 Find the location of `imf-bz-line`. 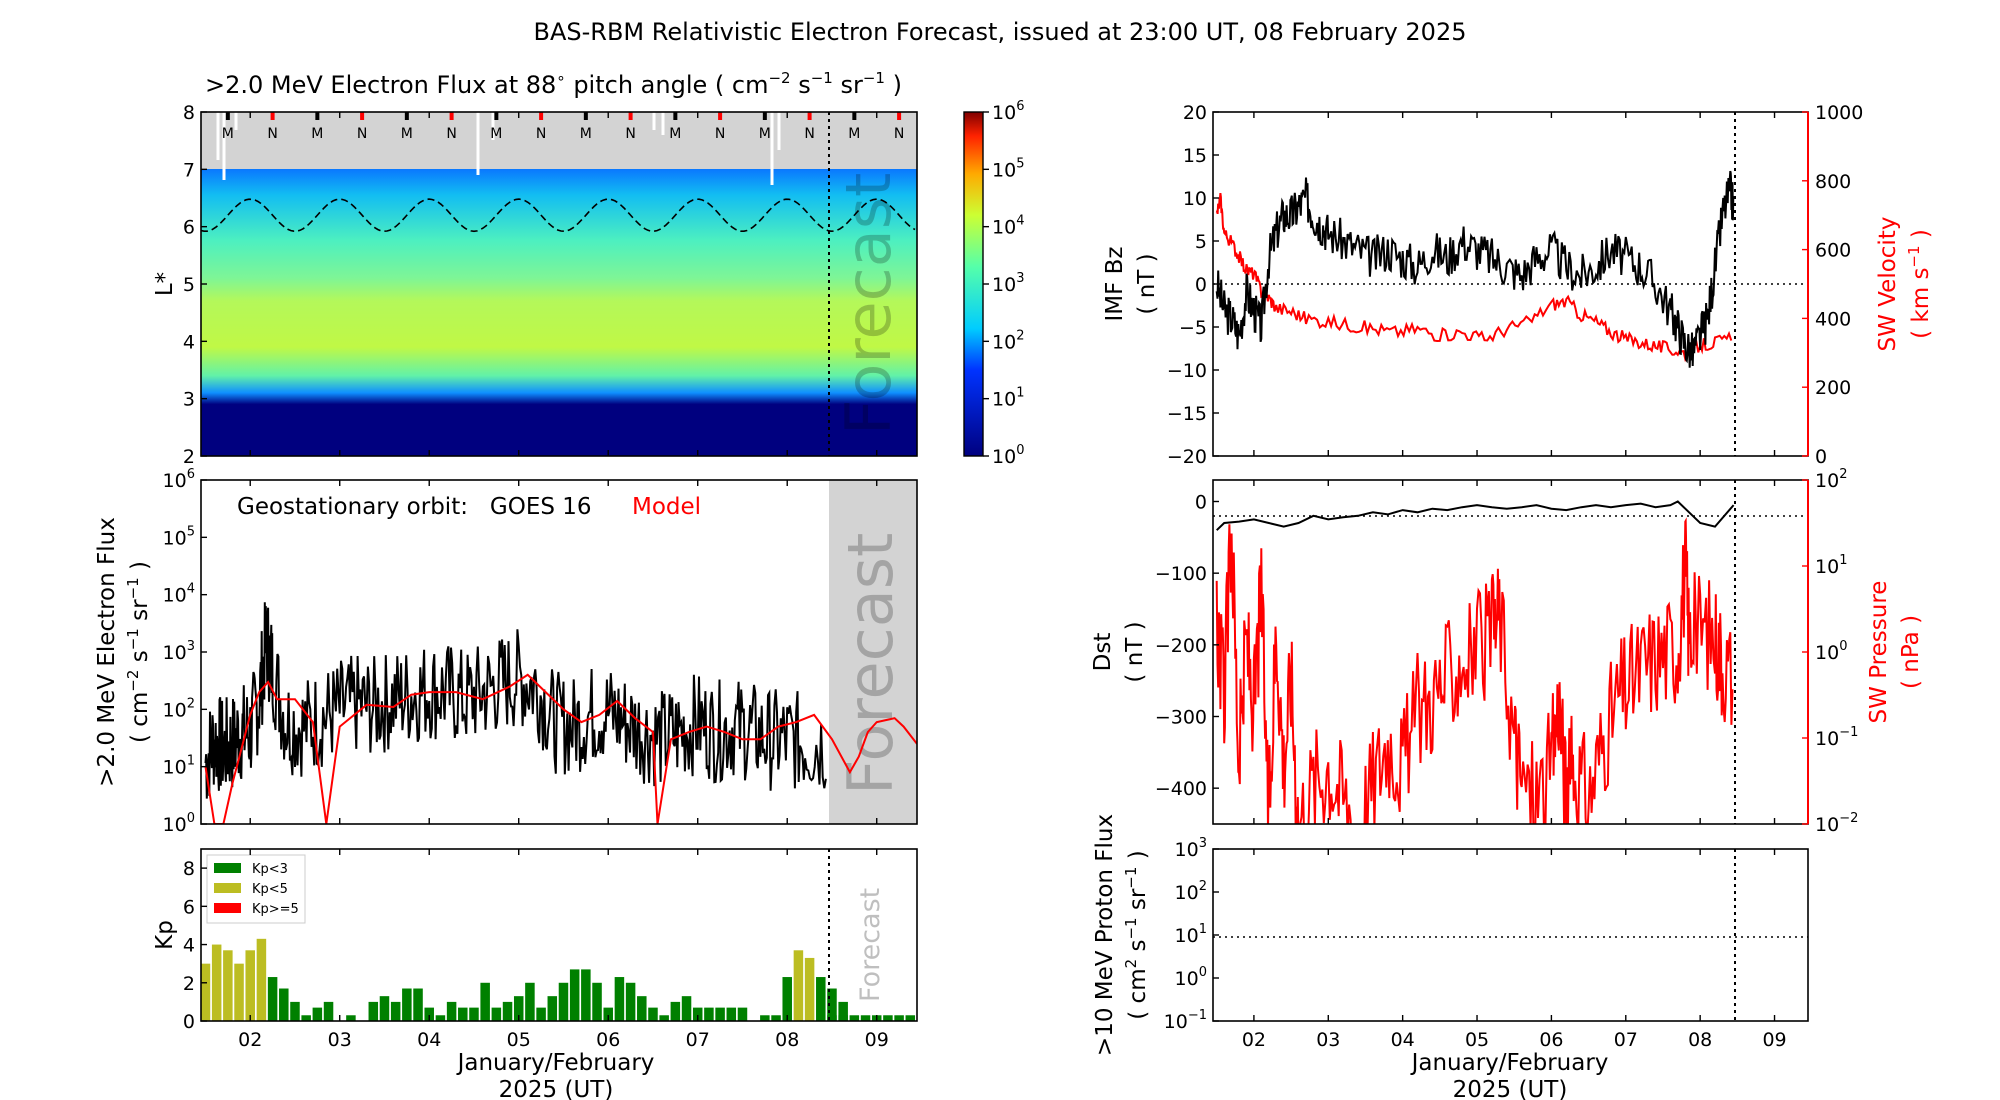

imf-bz-line is located at coordinates (1475, 269).